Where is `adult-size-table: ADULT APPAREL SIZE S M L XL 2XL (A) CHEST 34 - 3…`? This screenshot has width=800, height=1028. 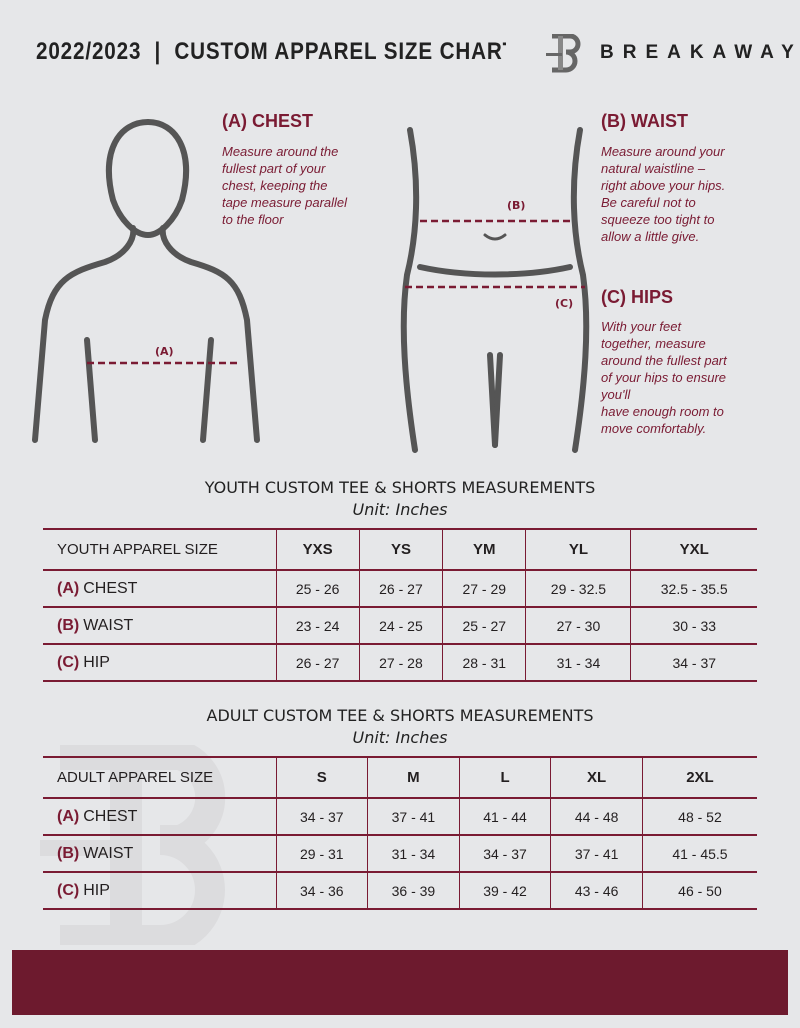
adult-size-table: ADULT APPAREL SIZE S M L XL 2XL (A) CHEST 34 - 3… is located at coordinates (400, 833).